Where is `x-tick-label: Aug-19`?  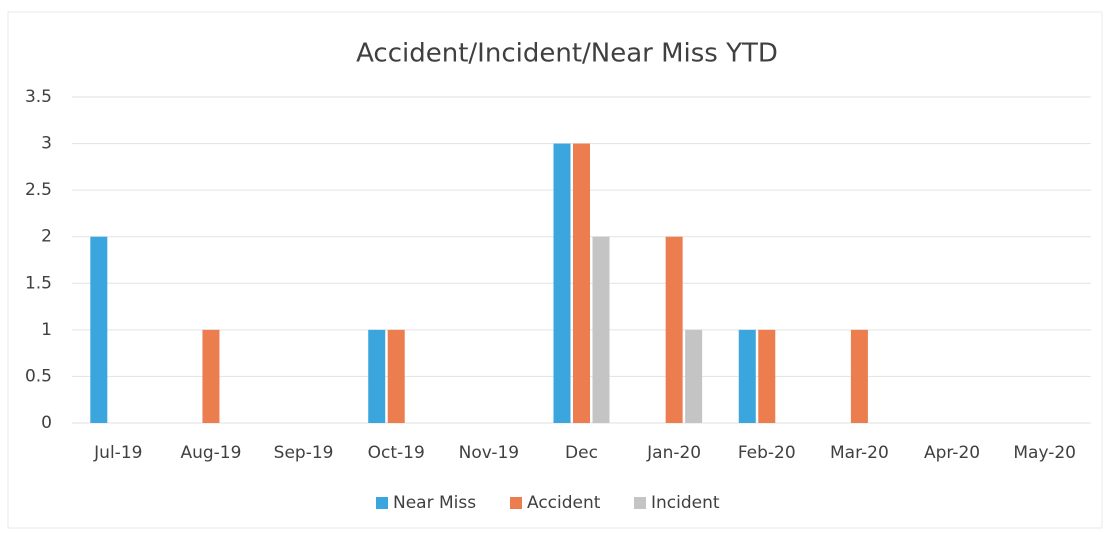 x-tick-label: Aug-19 is located at coordinates (210, 453).